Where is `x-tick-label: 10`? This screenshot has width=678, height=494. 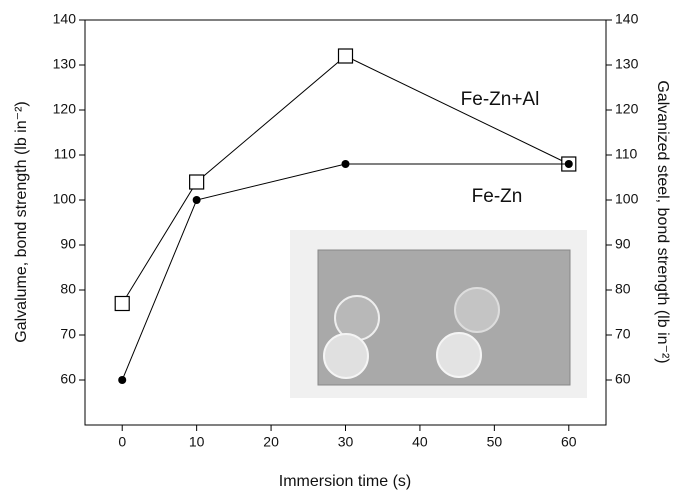 x-tick-label: 10 is located at coordinates (197, 442).